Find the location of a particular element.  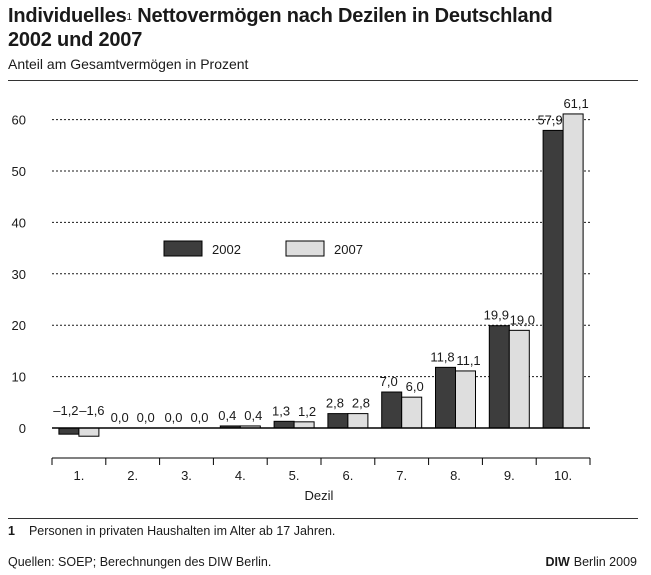

title-footnote-mark: 1 is located at coordinates (129, 17).